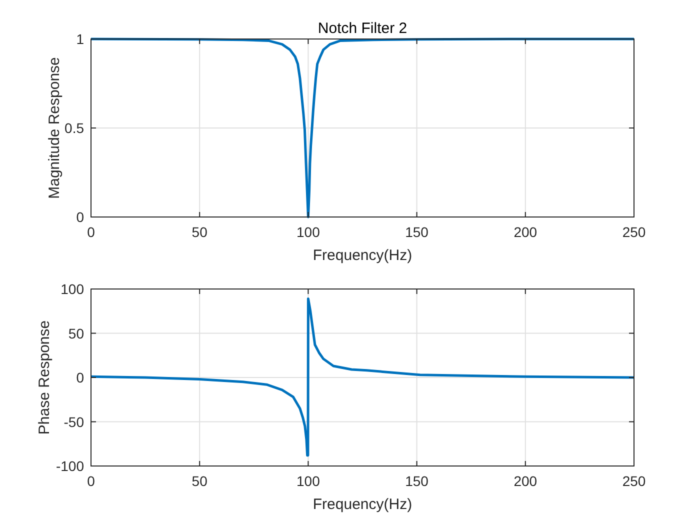 This screenshot has width=700, height=525. What do you see at coordinates (44, 377) in the screenshot?
I see `y-axis-title: Phase Response` at bounding box center [44, 377].